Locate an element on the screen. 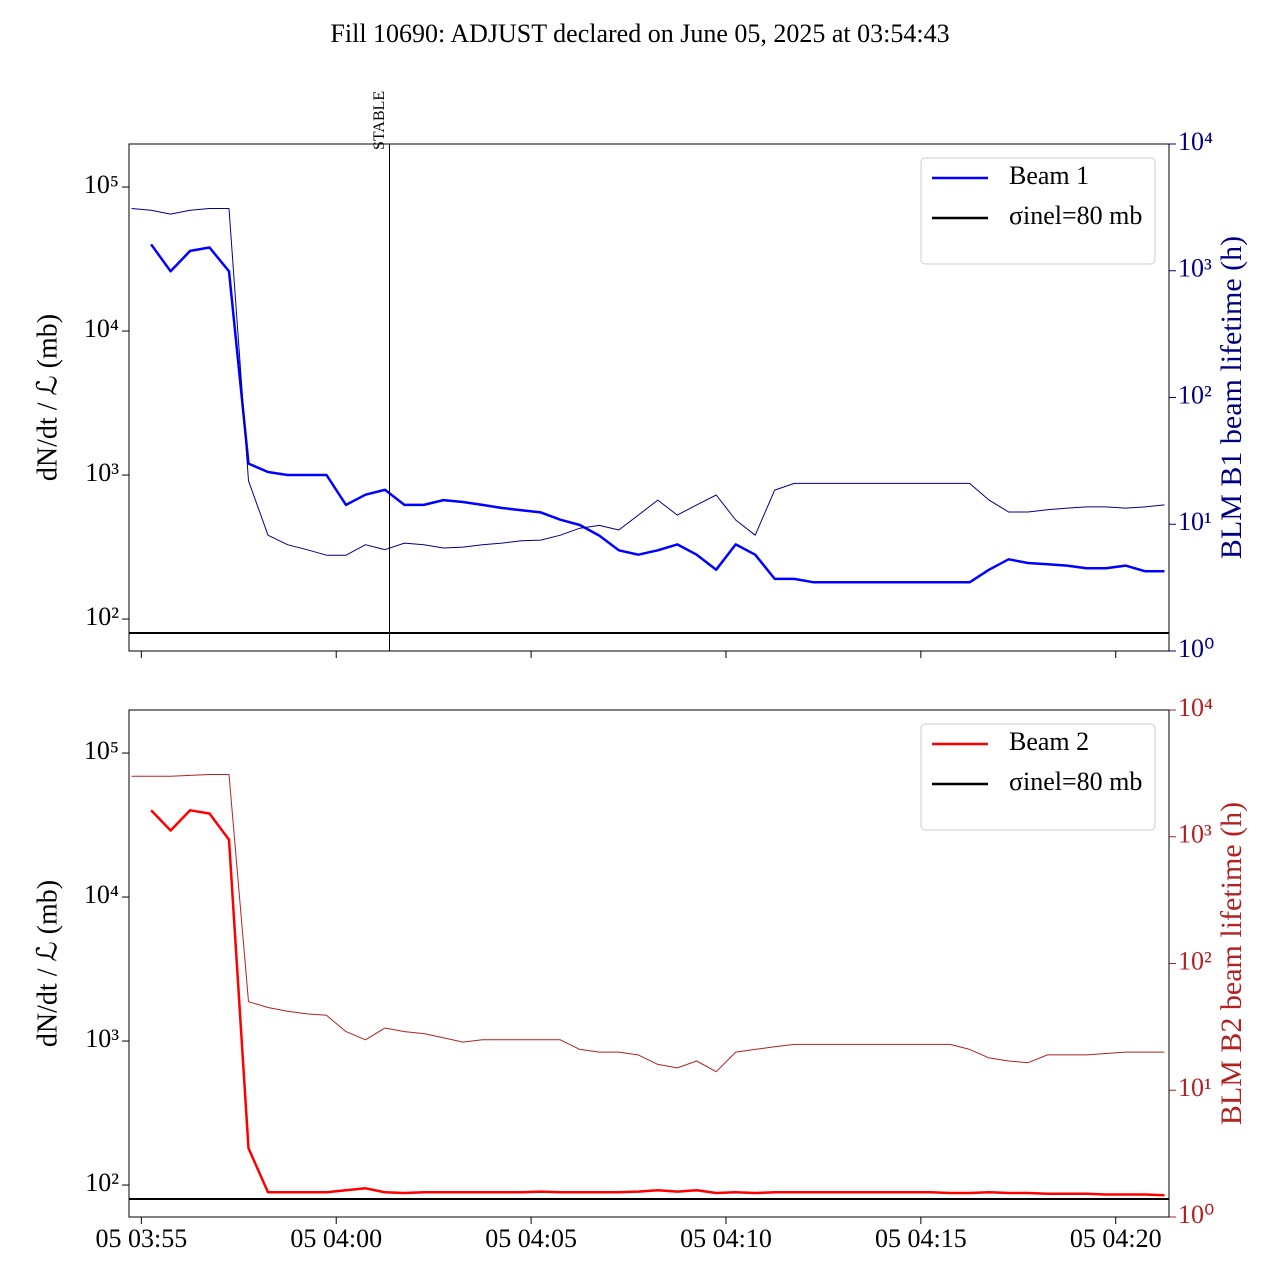 This screenshot has height=1280, width=1280. x-tick-label: 05 04:15 is located at coordinates (921, 1238).